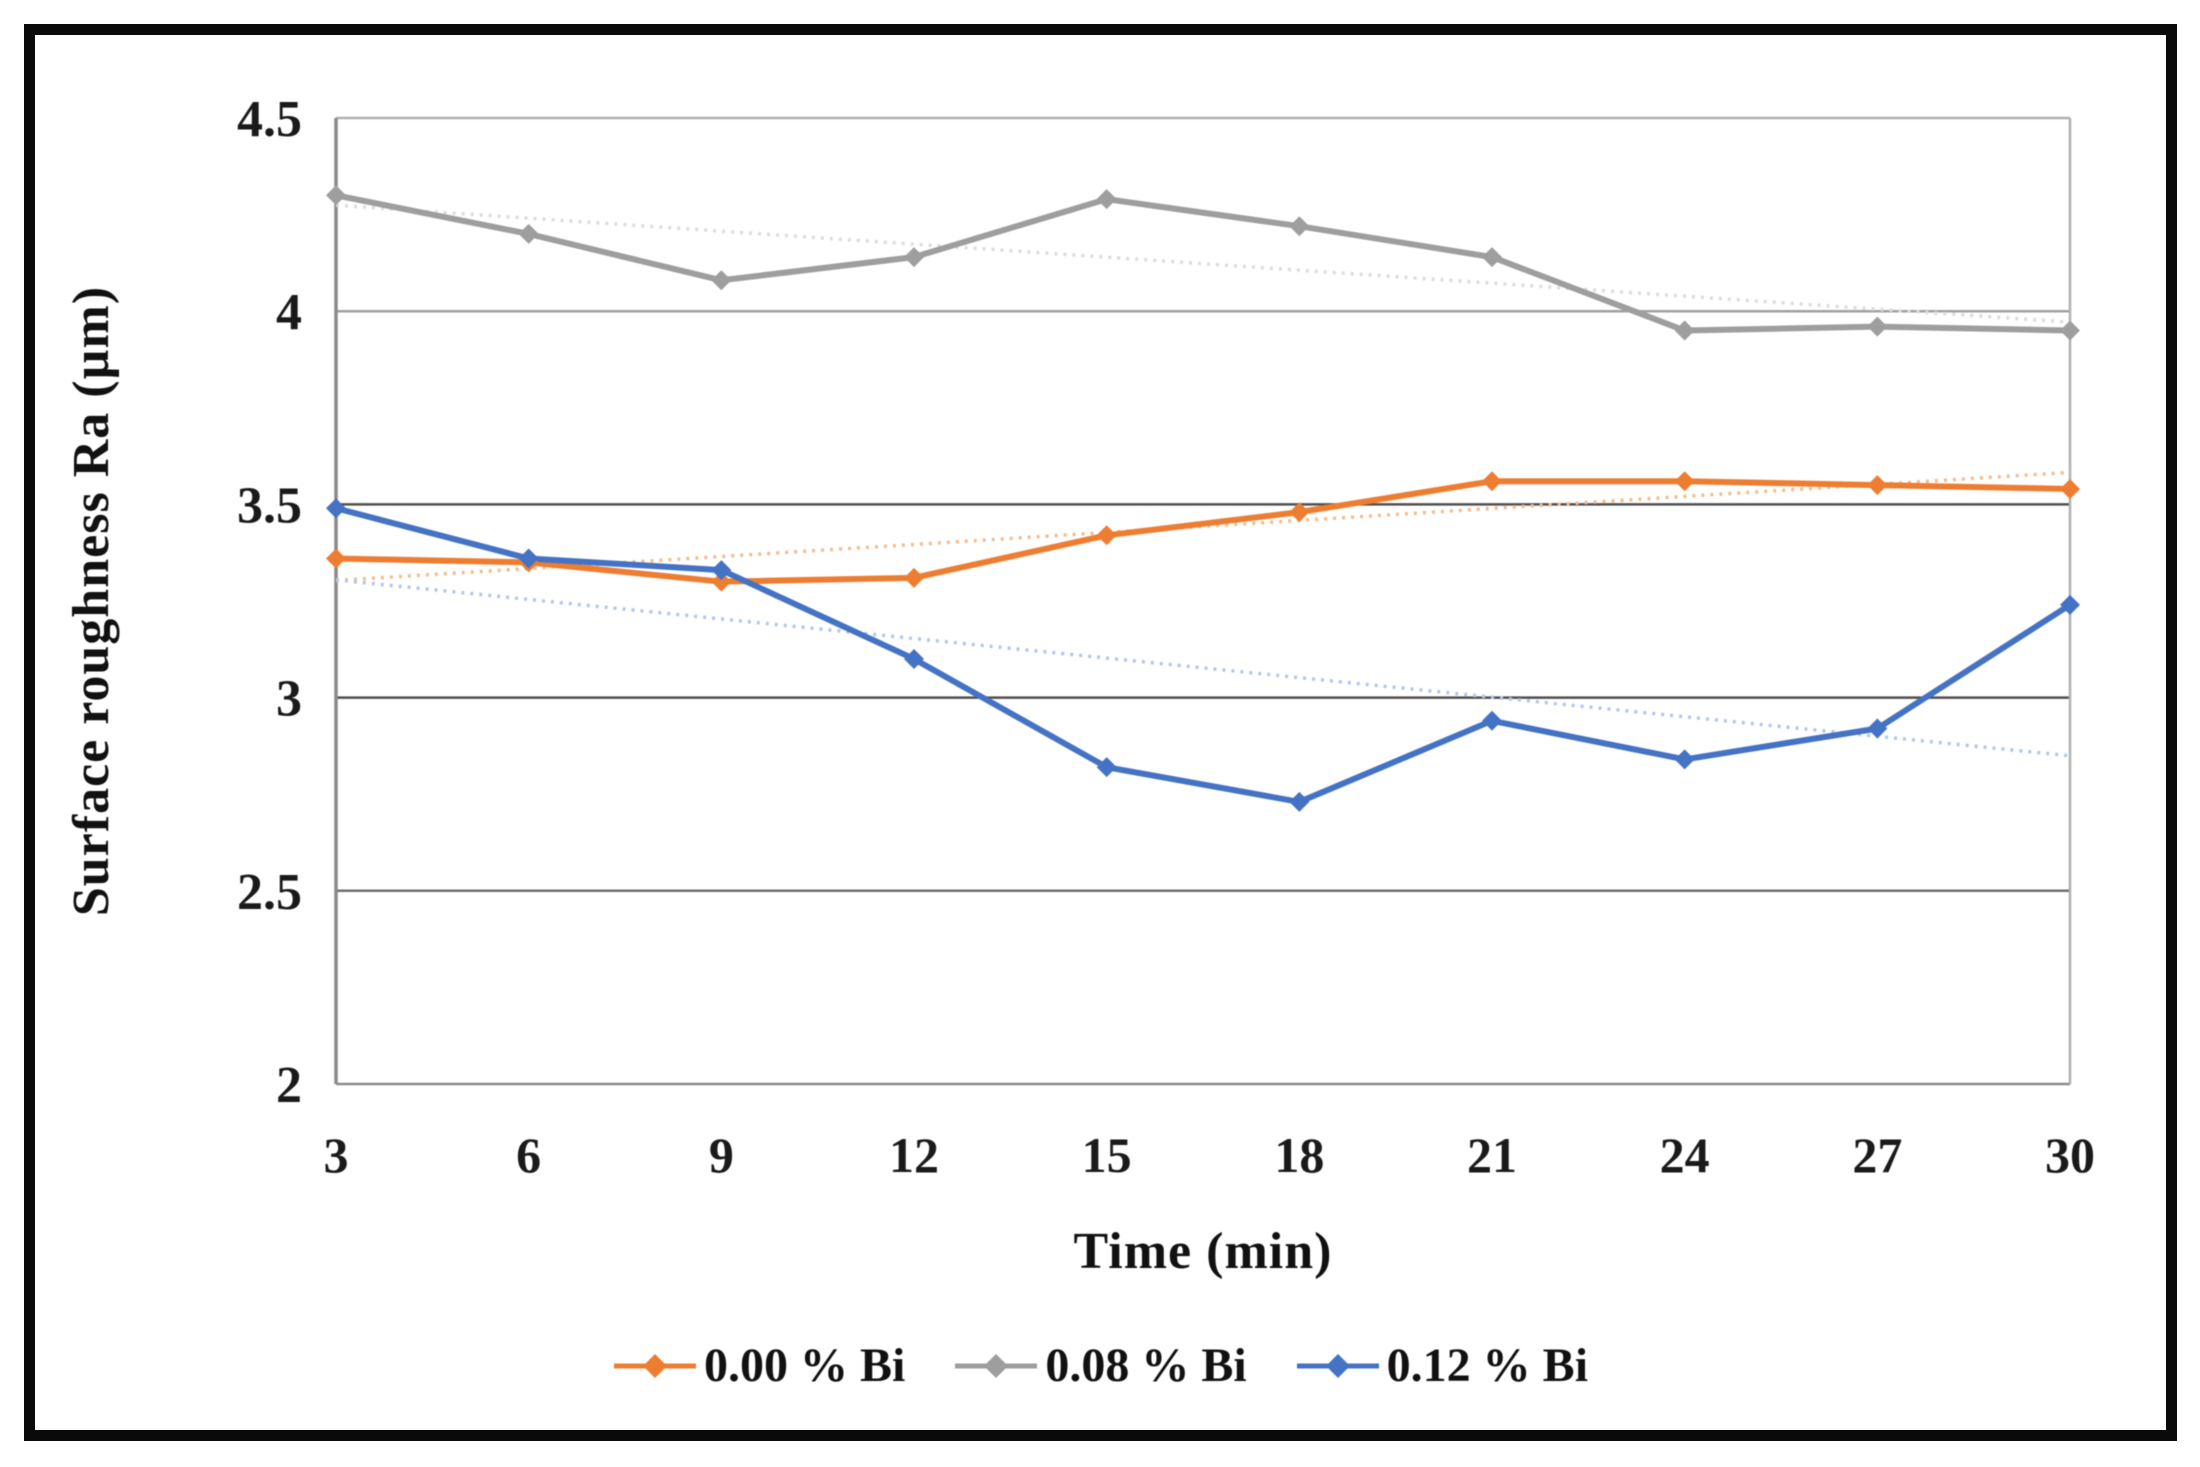 The image size is (2200, 1467). What do you see at coordinates (1492, 1155) in the screenshot?
I see `x-tick-label: 21` at bounding box center [1492, 1155].